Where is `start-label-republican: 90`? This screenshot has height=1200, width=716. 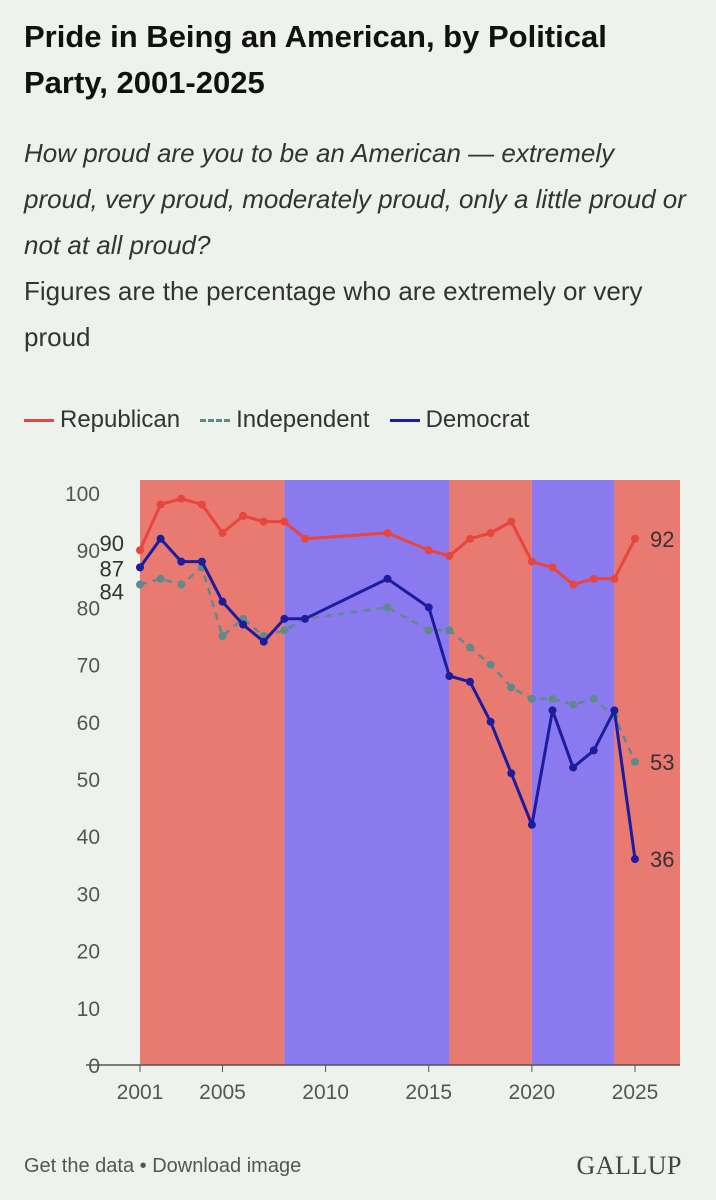 start-label-republican: 90 is located at coordinates (112, 543).